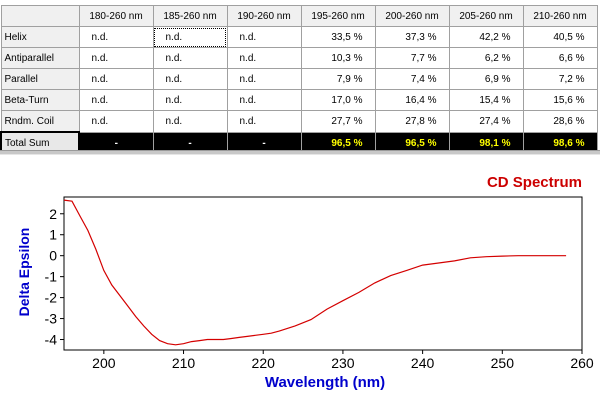 Image resolution: width=600 pixels, height=400 pixels. What do you see at coordinates (40, 100) in the screenshot?
I see `row-label: Beta-Turn` at bounding box center [40, 100].